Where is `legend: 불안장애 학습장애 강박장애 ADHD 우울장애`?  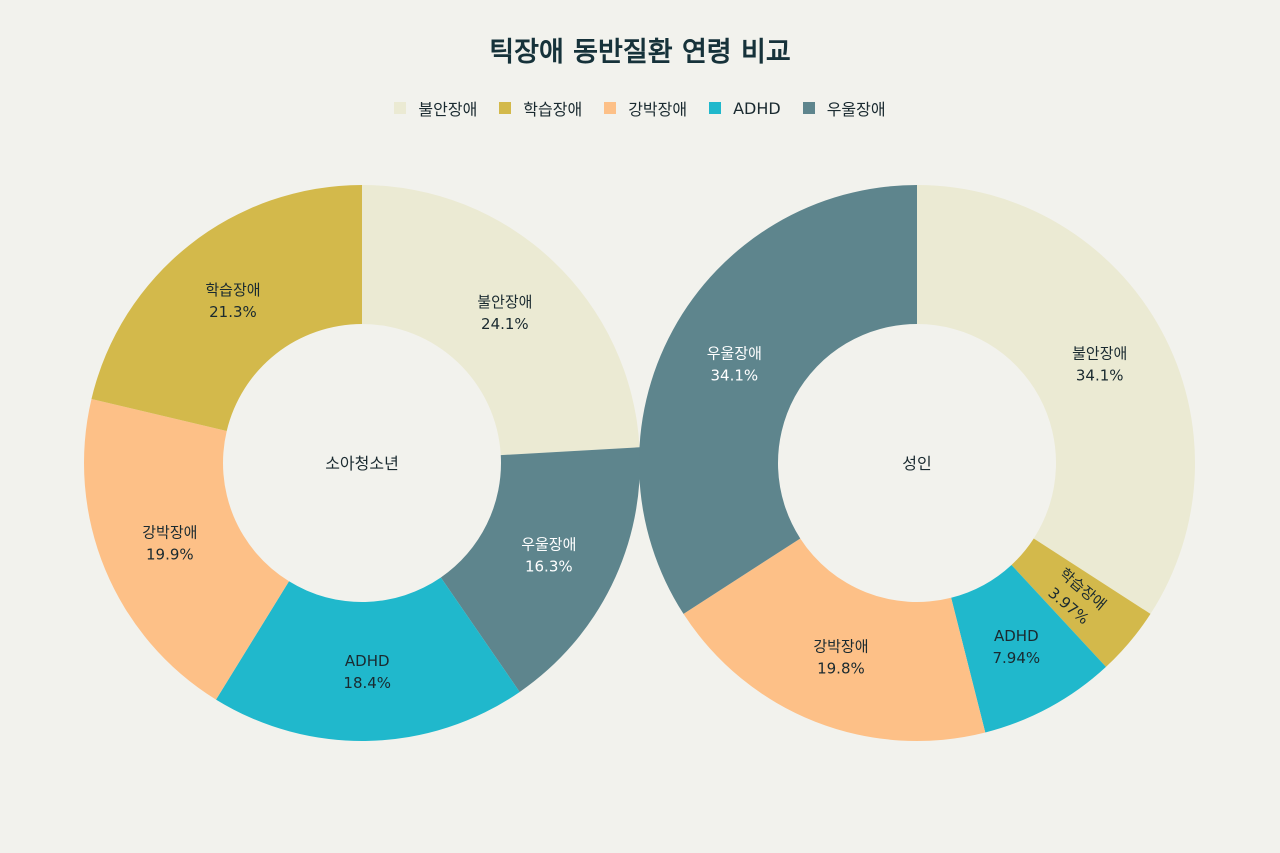 legend: 불안장애 학습장애 강박장애 ADHD 우울장애 is located at coordinates (640, 108).